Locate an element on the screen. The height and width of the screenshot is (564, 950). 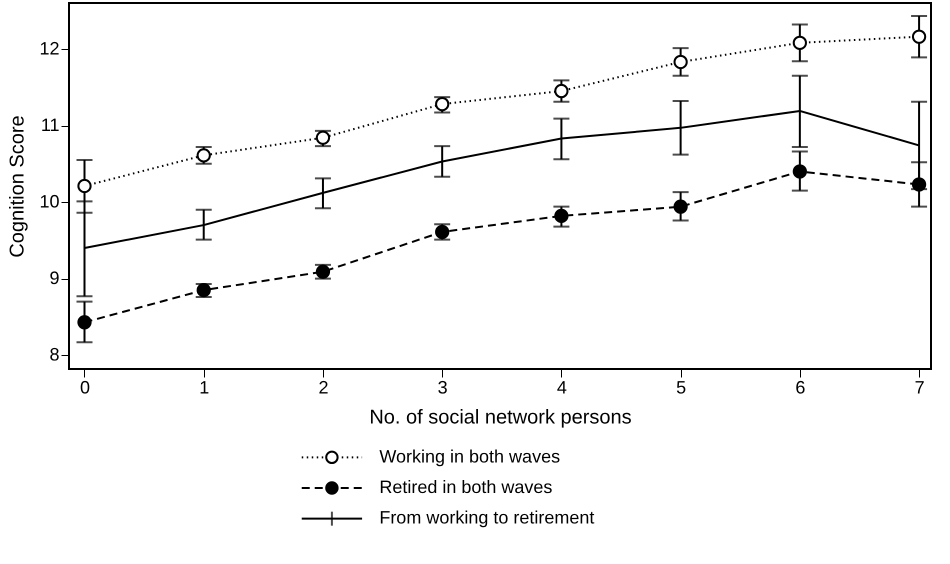
x-tick-label: 2 is located at coordinates (323, 388).